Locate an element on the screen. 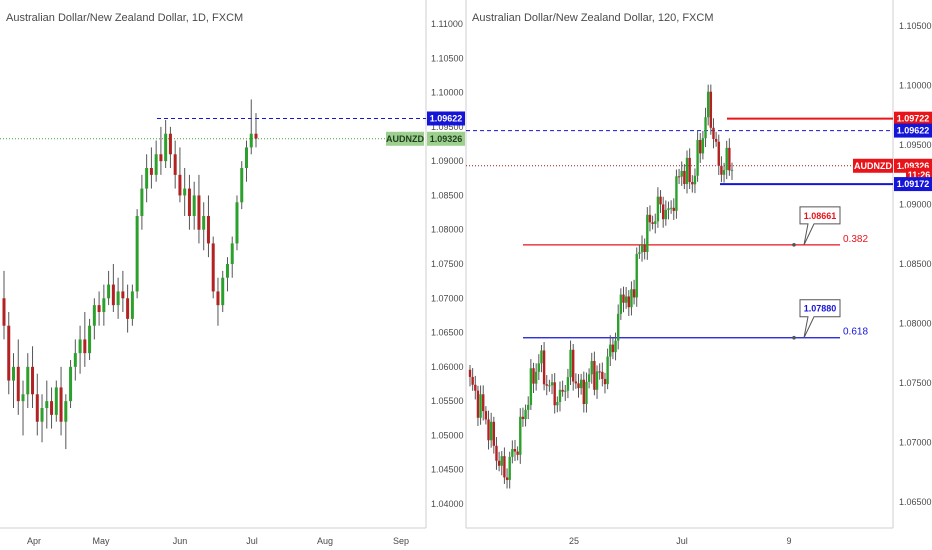 The height and width of the screenshot is (550, 932). left-x-tick-label: May is located at coordinates (101, 541).